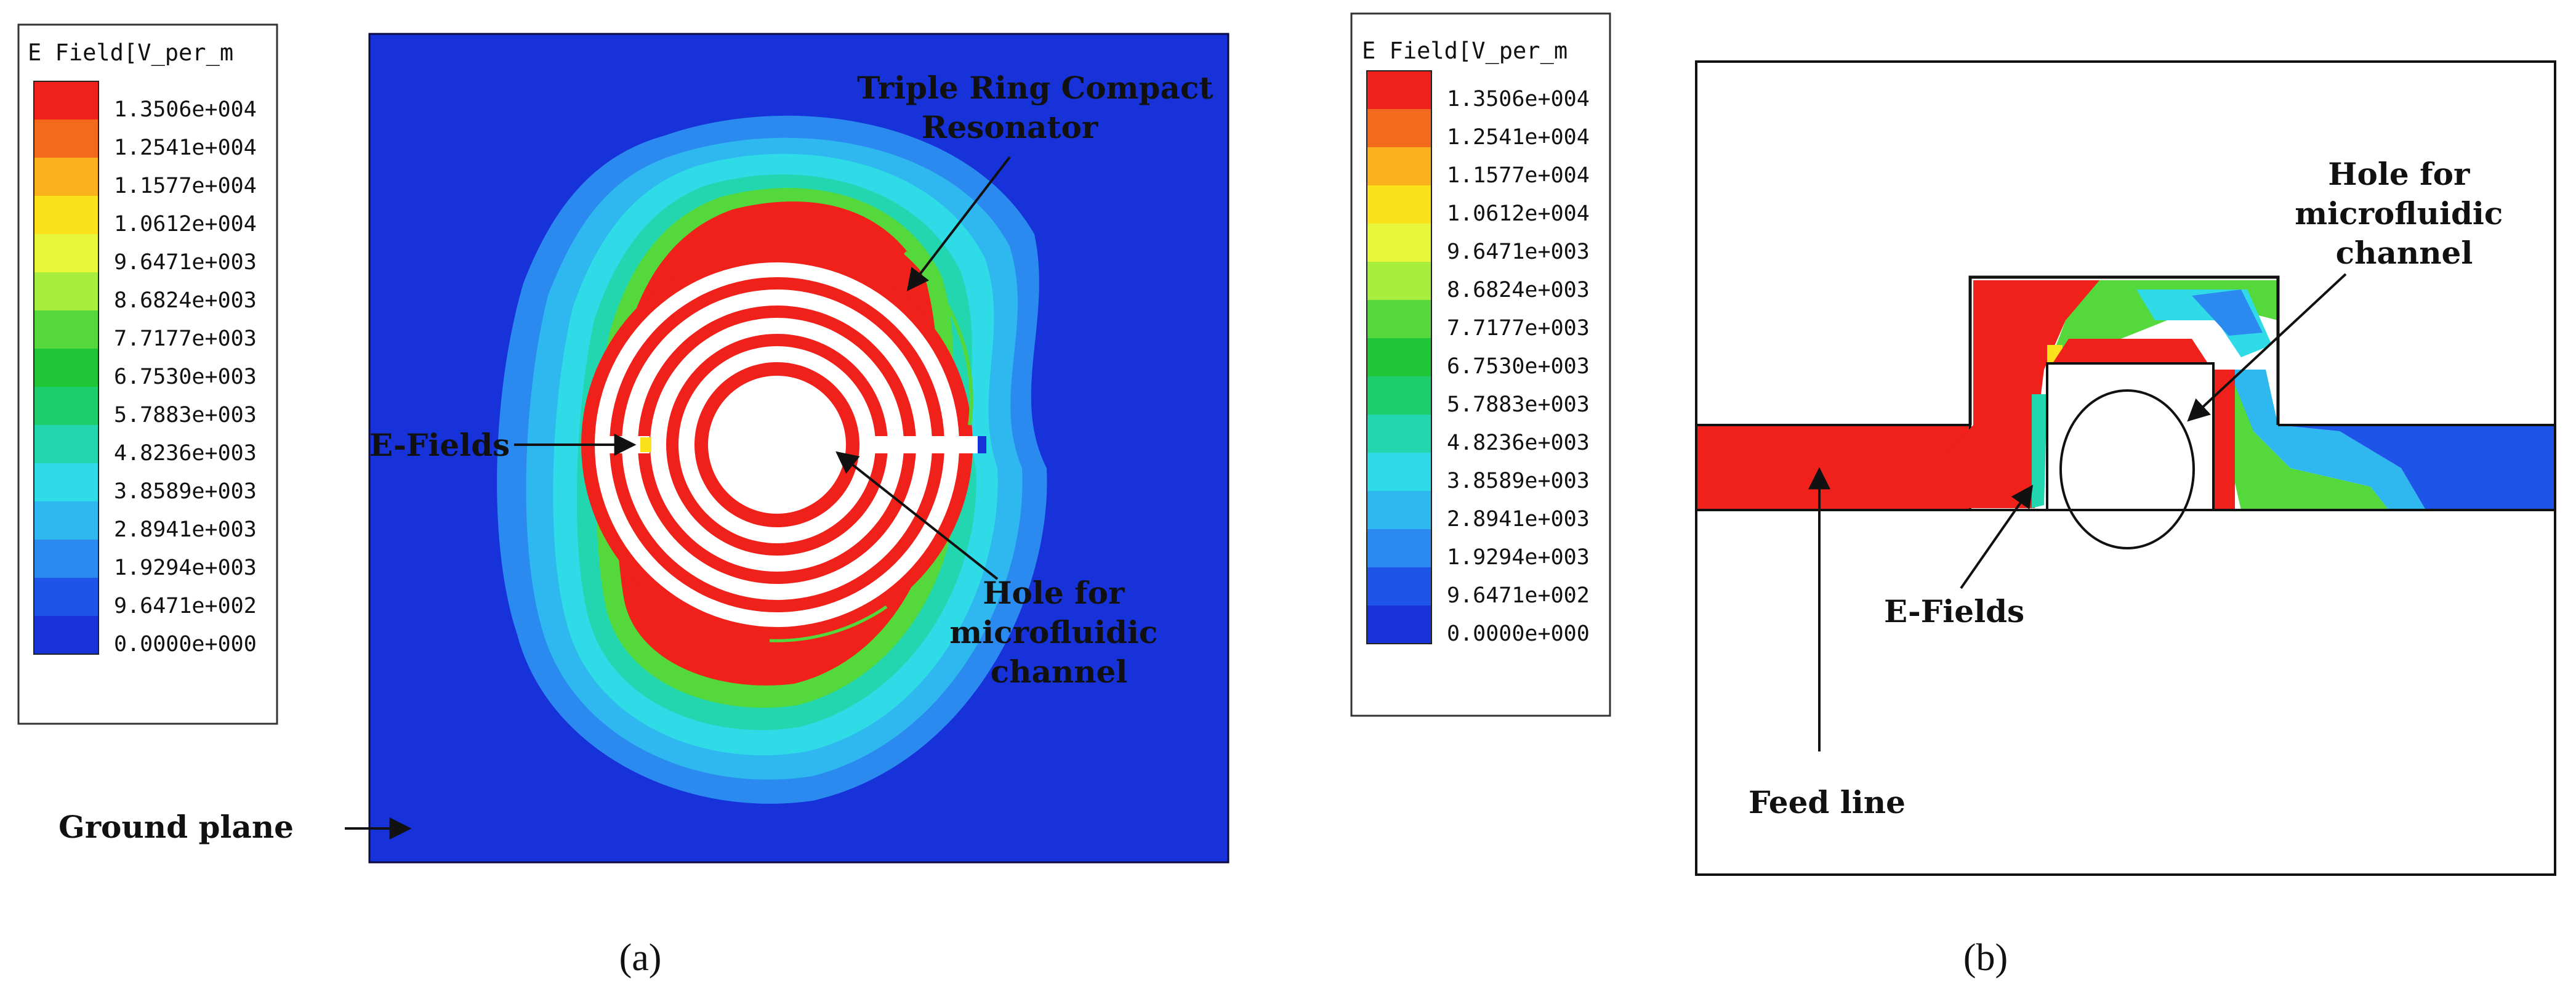  What do you see at coordinates (958, 223) in the screenshot?
I see `arrow-resonator` at bounding box center [958, 223].